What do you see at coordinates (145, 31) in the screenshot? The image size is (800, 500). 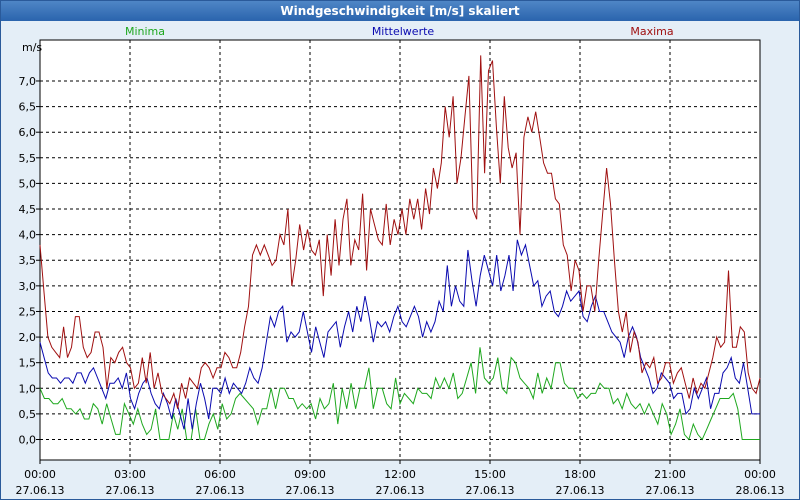 I see `legend-minima: Minima` at bounding box center [145, 31].